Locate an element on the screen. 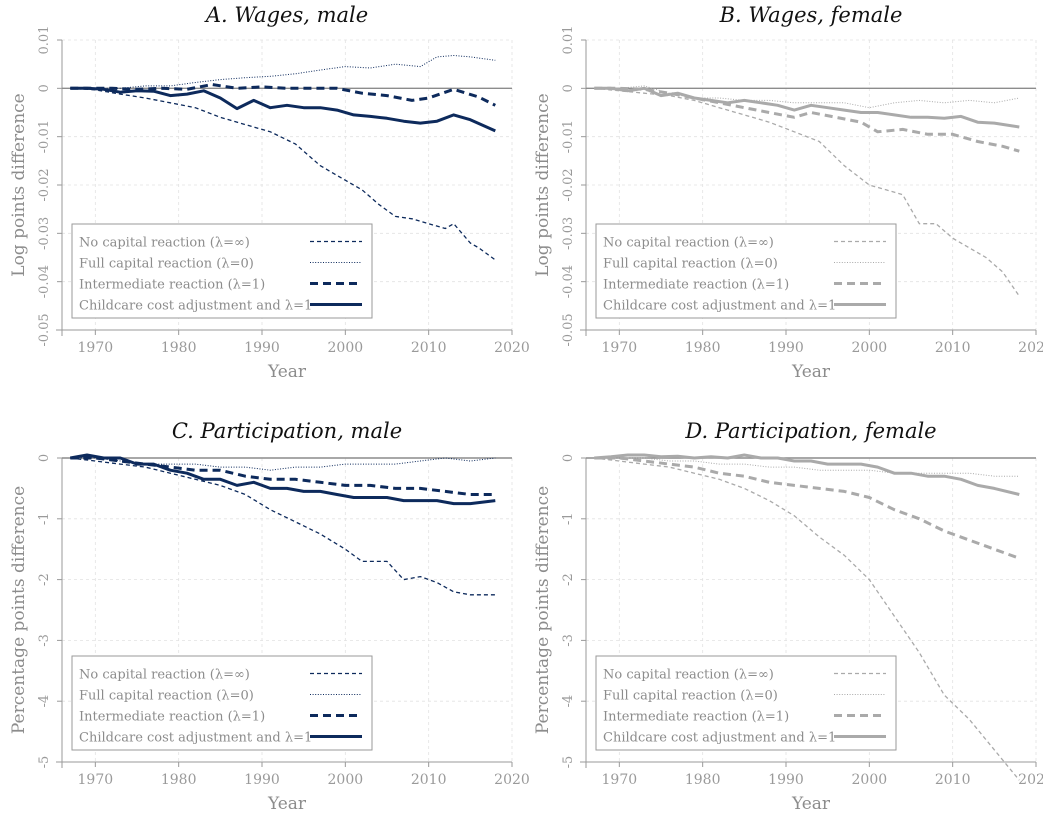  panel-title: C. Participation, male is located at coordinates (287, 431).